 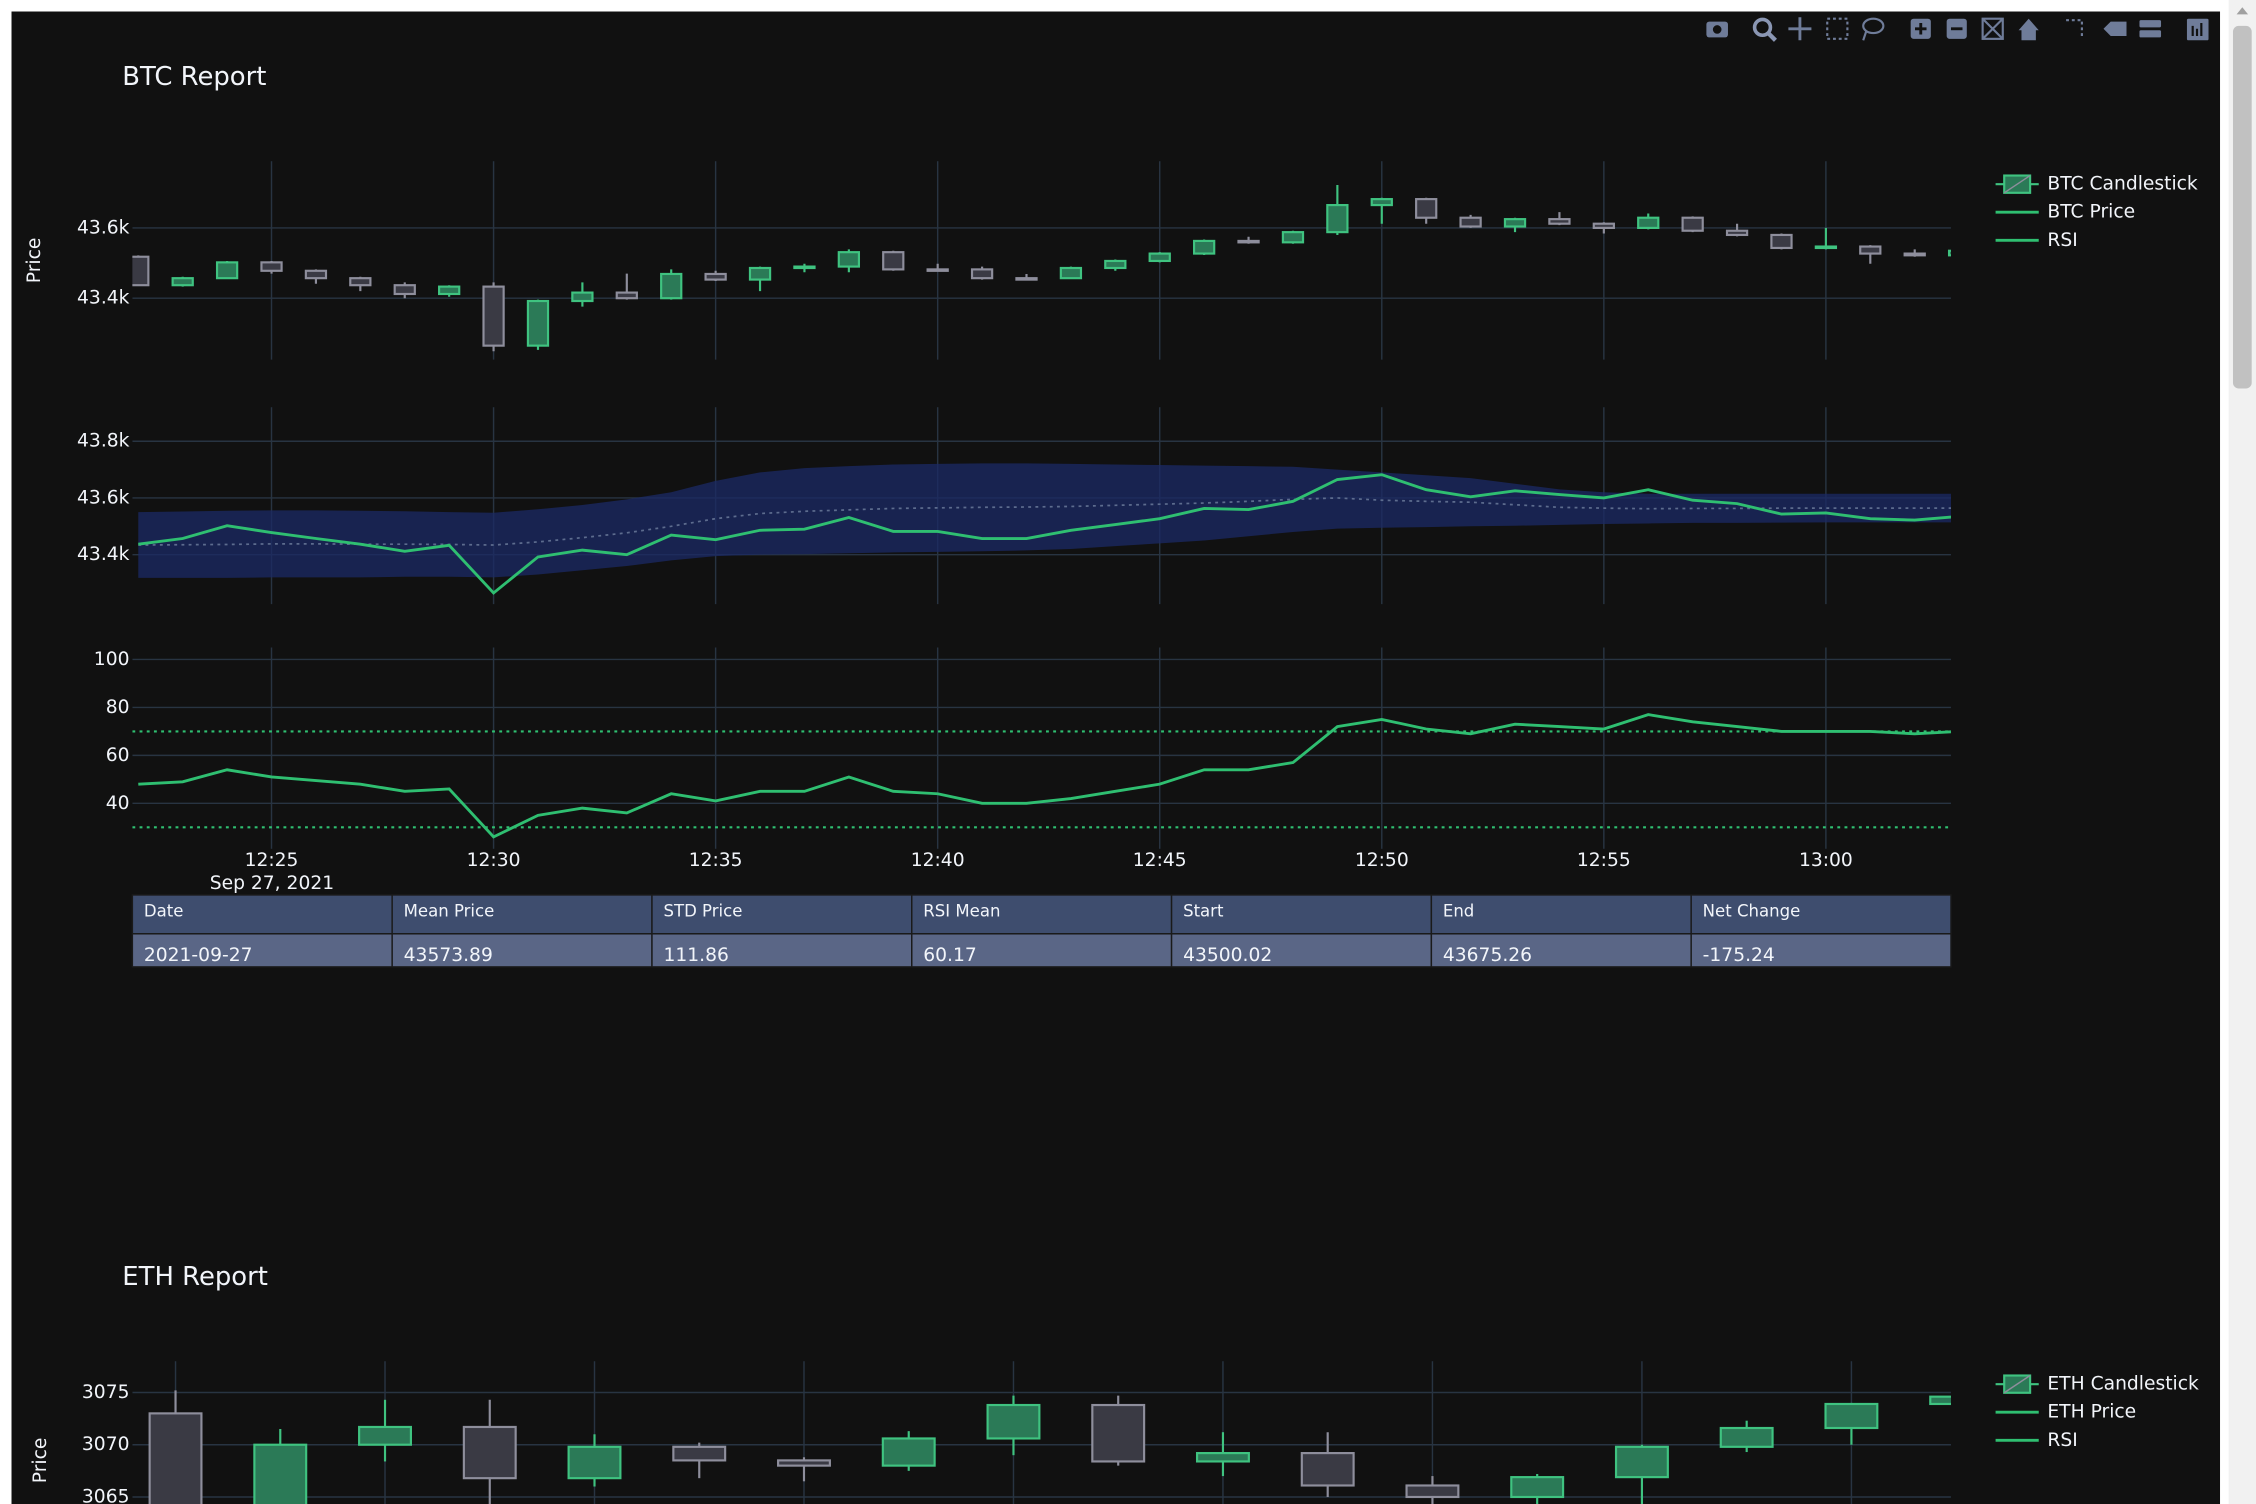 What do you see at coordinates (1604, 860) in the screenshot?
I see `x-tick-label: 12:55` at bounding box center [1604, 860].